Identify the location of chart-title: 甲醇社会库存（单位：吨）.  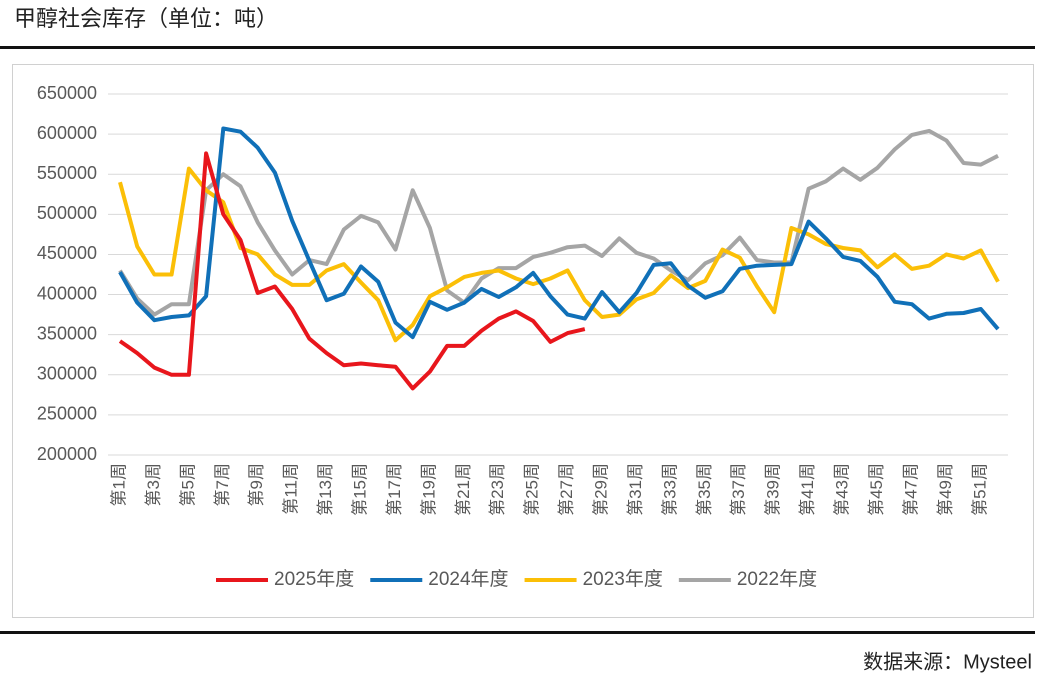
(146, 18).